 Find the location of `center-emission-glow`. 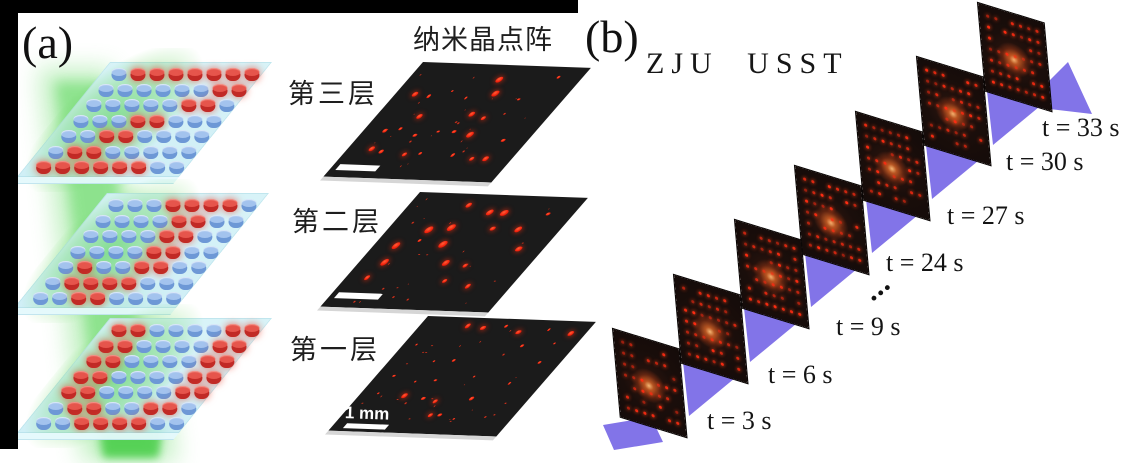

center-emission-glow is located at coordinates (649, 386).